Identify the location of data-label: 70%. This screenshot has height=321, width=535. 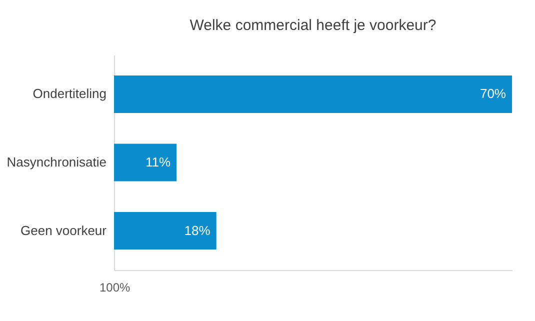
(493, 94).